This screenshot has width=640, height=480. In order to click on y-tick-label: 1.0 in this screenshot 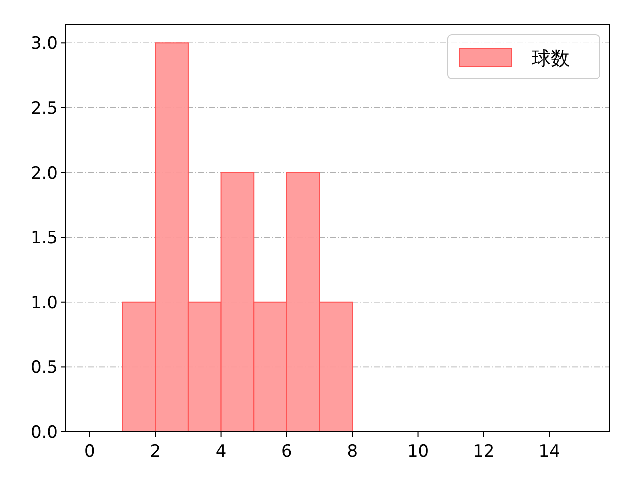, I will do `click(44, 303)`.